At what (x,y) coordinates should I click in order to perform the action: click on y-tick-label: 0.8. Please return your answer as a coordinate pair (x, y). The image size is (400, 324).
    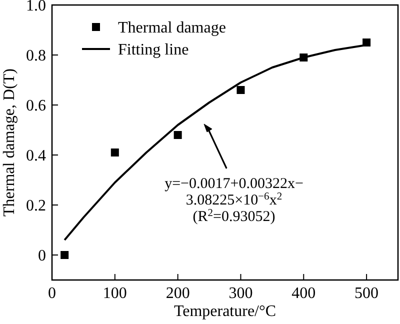
    Looking at the image, I should click on (36, 56).